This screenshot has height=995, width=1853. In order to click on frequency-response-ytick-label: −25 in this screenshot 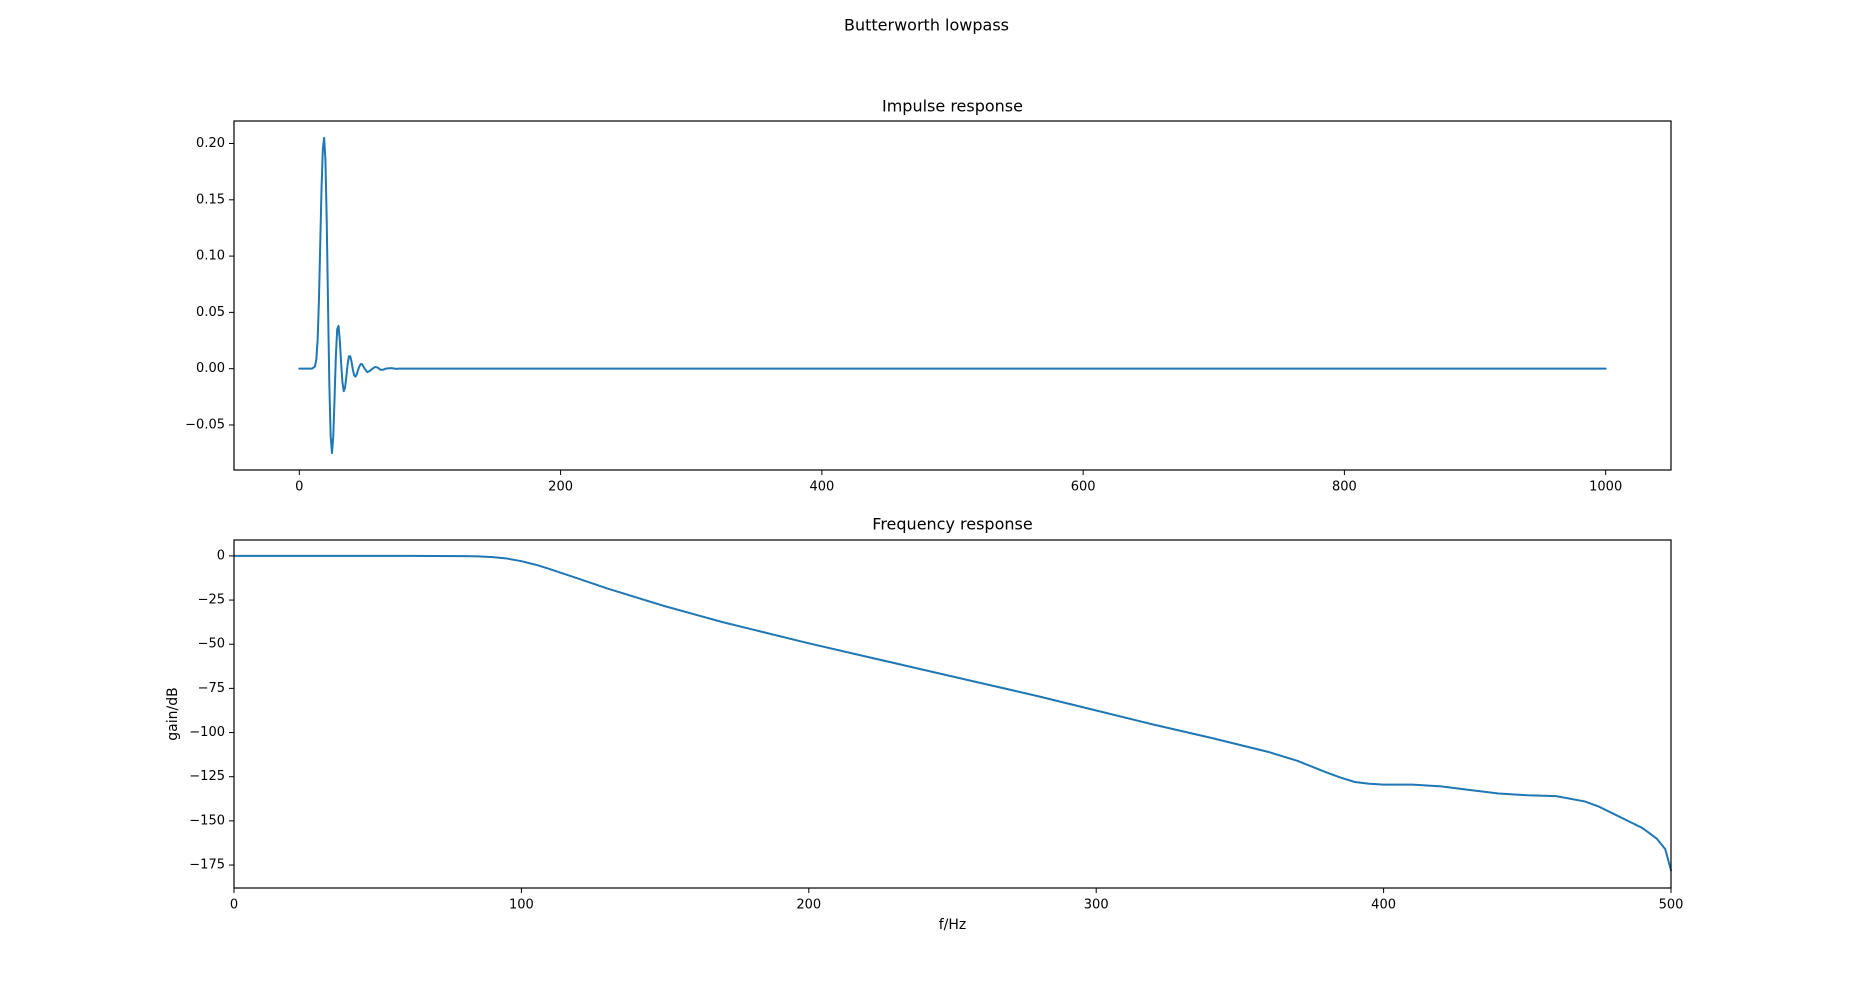, I will do `click(211, 600)`.